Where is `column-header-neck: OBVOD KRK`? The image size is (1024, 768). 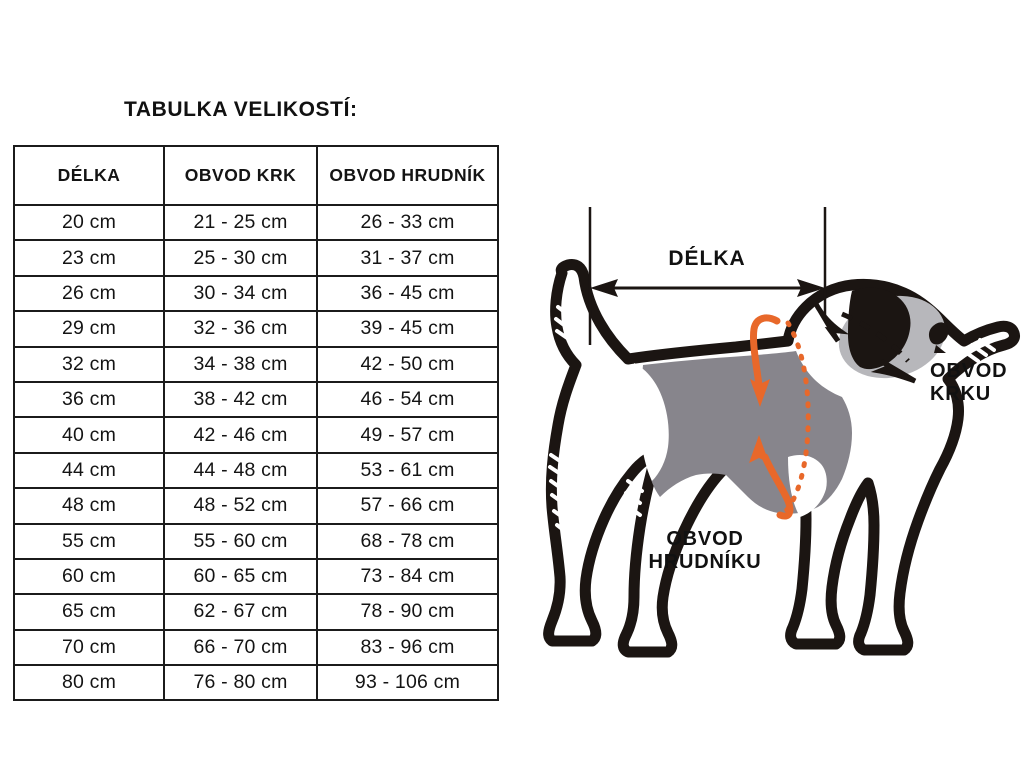
column-header-neck: OBVOD KRK is located at coordinates (240, 175).